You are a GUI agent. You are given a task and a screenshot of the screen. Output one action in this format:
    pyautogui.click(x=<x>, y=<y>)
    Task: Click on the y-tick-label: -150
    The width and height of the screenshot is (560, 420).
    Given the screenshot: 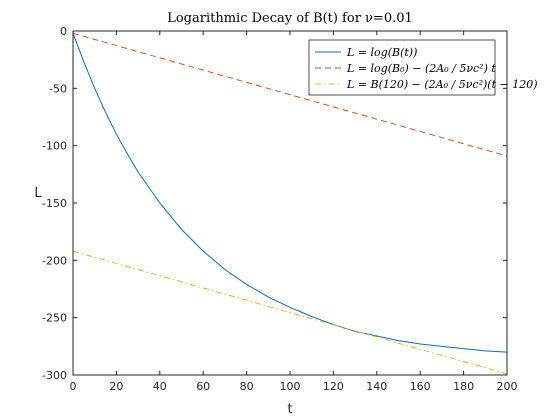 What is the action you would take?
    pyautogui.click(x=54, y=203)
    